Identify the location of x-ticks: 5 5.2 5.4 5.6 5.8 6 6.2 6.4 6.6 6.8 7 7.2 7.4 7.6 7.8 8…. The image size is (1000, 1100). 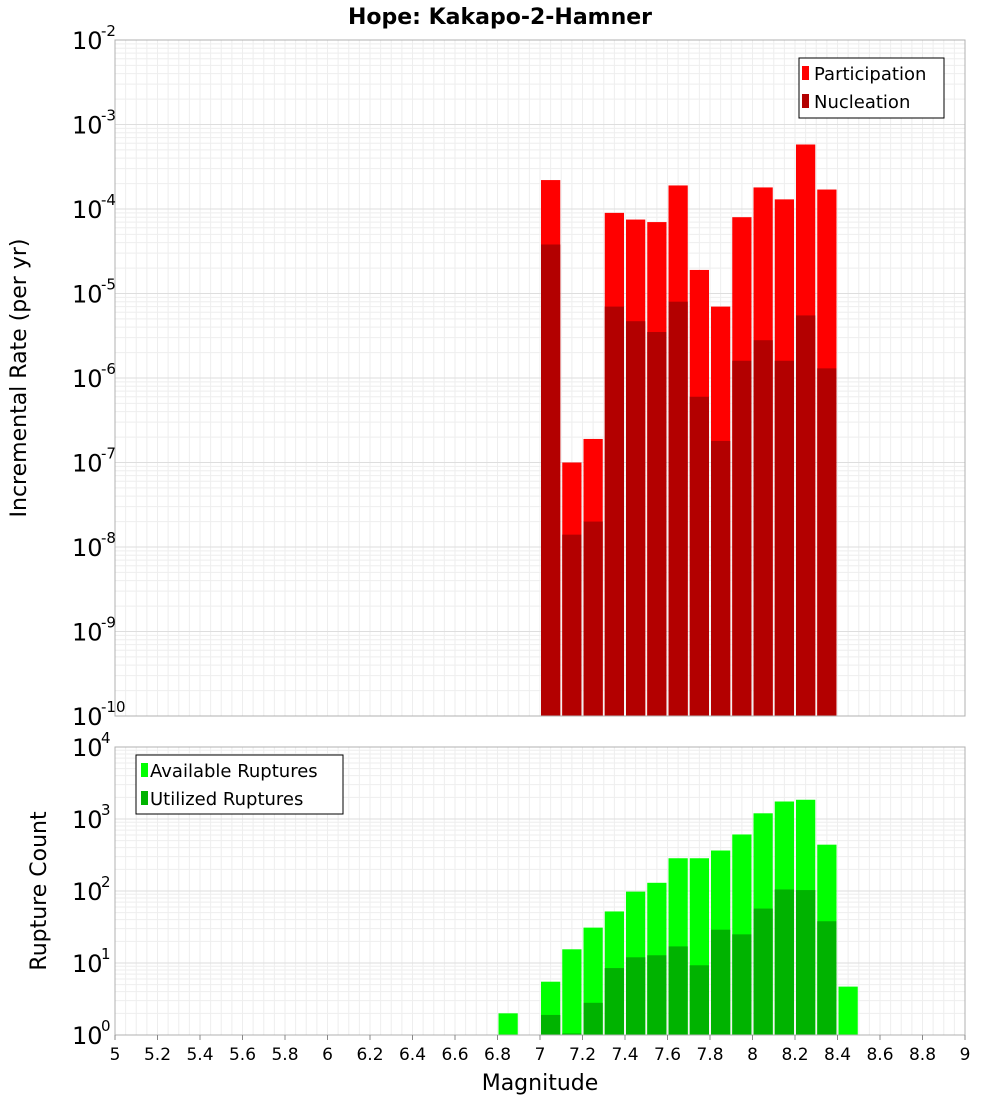
(540, 1050).